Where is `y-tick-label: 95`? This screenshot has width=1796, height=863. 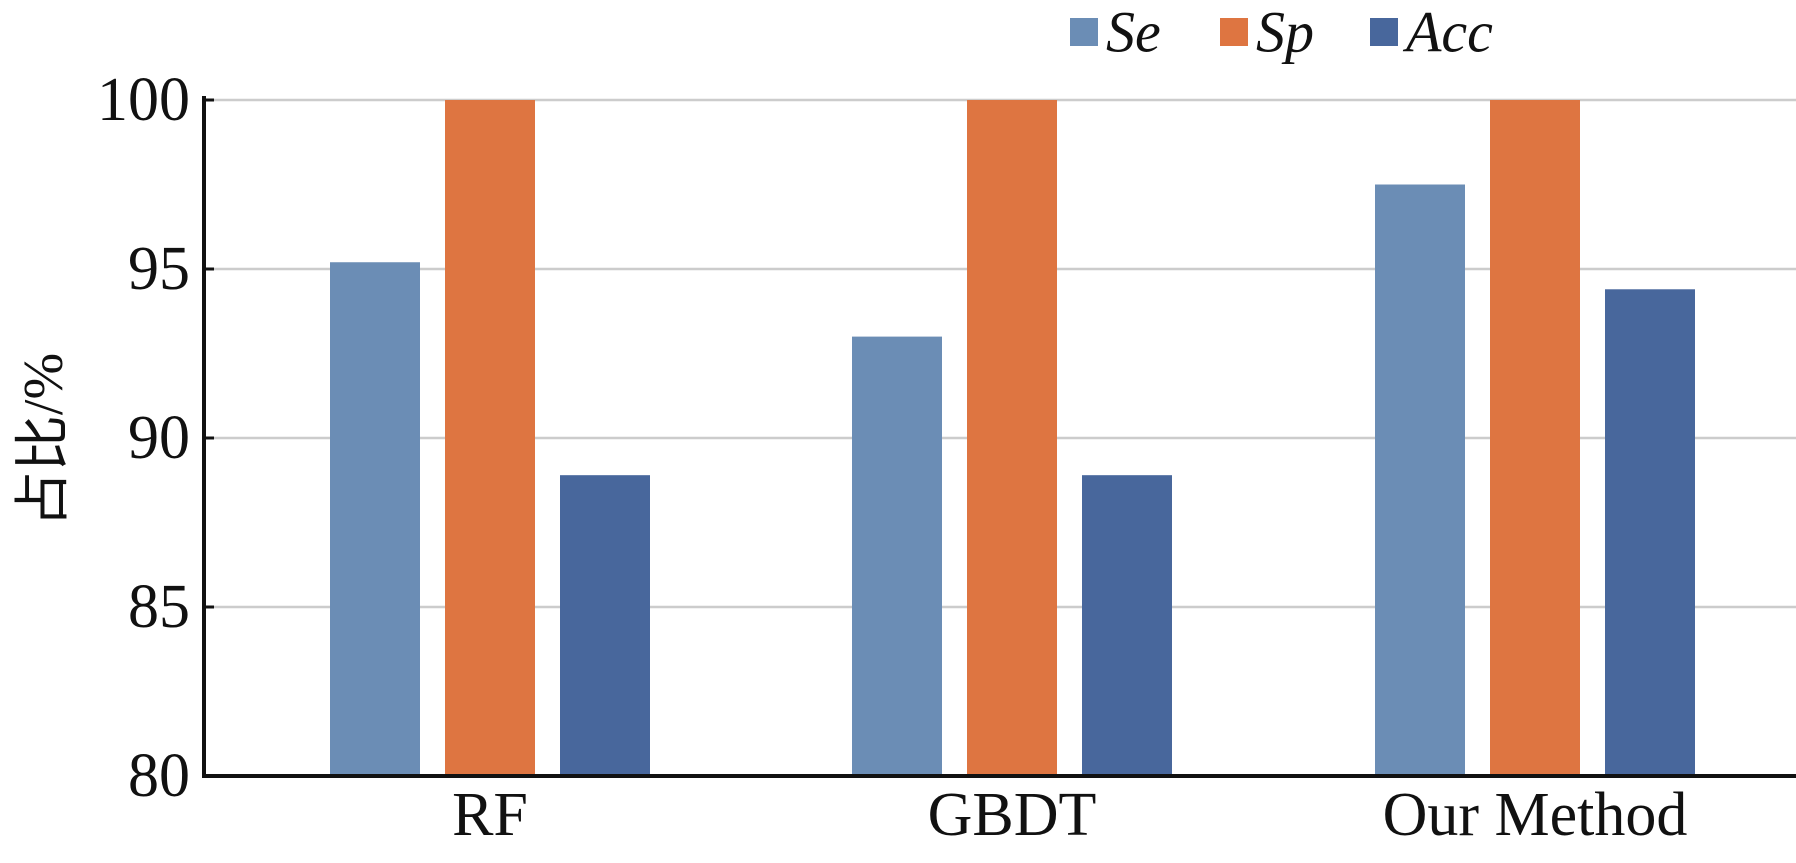 y-tick-label: 95 is located at coordinates (159, 269).